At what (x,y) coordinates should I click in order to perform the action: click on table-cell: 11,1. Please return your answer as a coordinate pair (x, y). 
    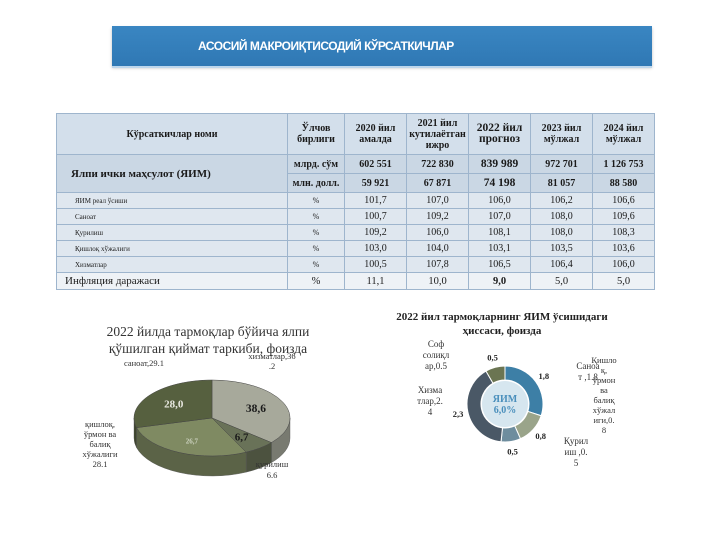
    Looking at the image, I should click on (375, 281).